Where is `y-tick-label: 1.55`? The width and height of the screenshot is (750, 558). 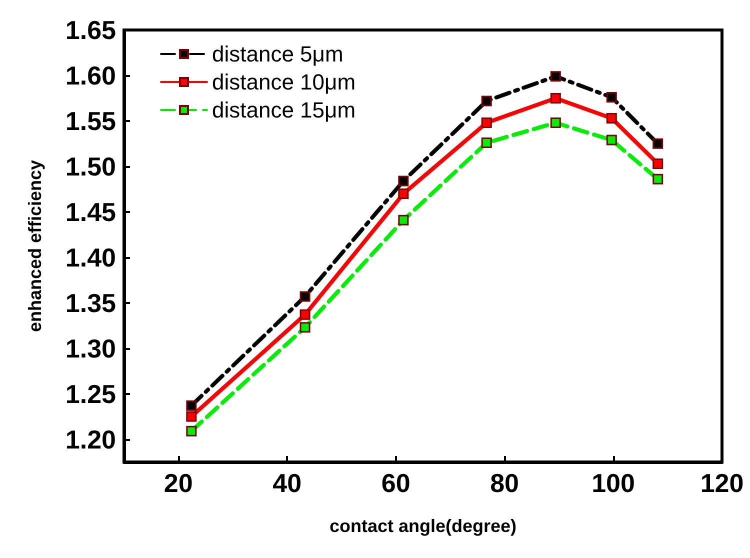 y-tick-label: 1.55 is located at coordinates (90, 121).